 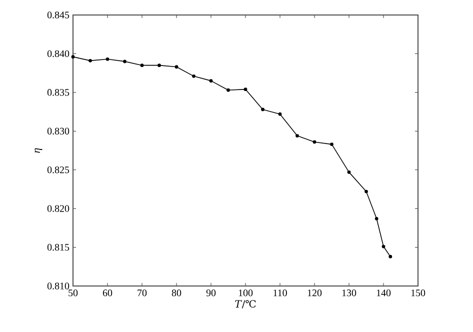 What do you see at coordinates (177, 293) in the screenshot?
I see `x-tick-label: 80` at bounding box center [177, 293].